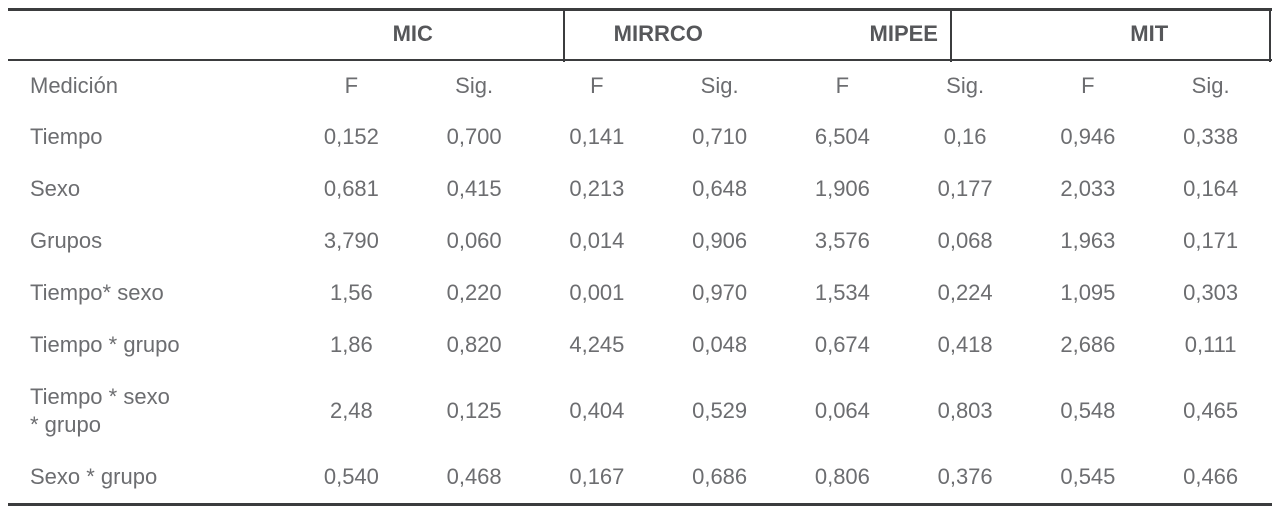 This screenshot has height=521, width=1281. I want to click on value-cell: 0,224, so click(965, 292).